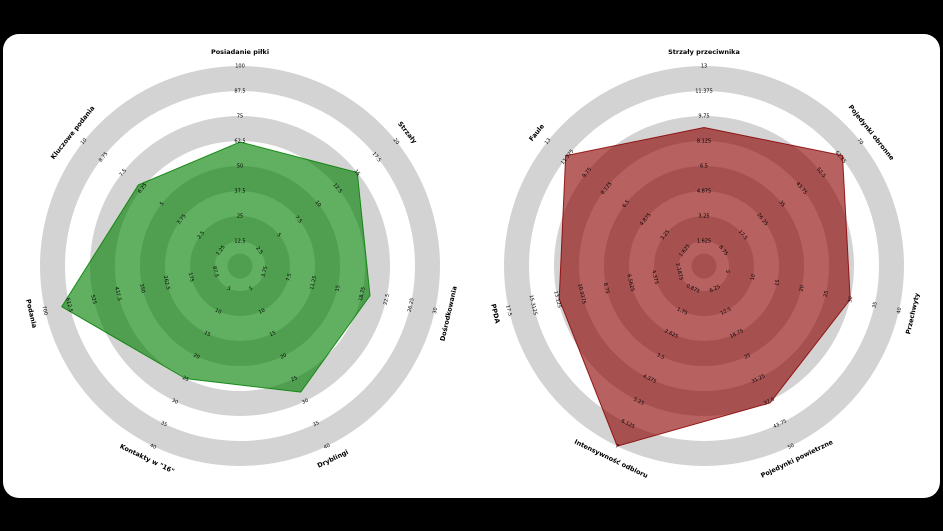  What do you see at coordinates (628, 424) in the screenshot?
I see `radar-tick-label: 6.125` at bounding box center [628, 424].